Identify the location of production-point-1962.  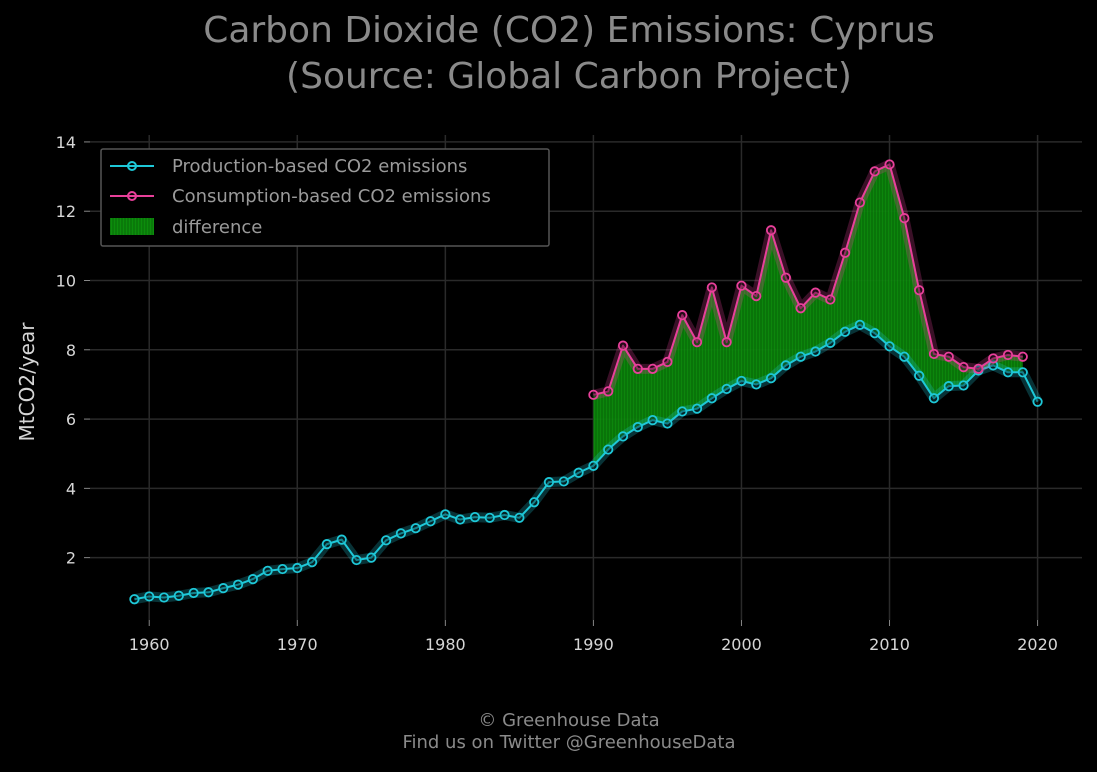
(178, 595).